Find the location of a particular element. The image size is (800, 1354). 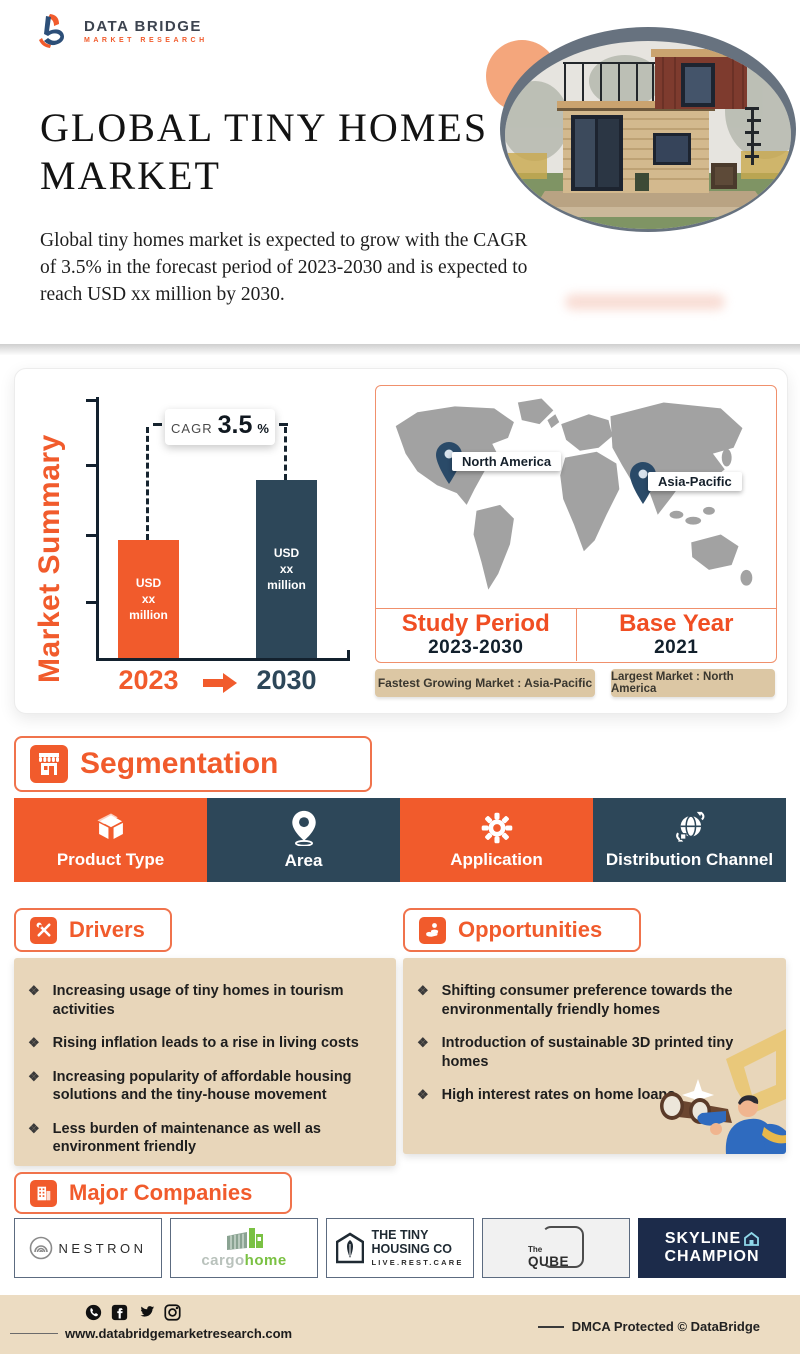

opportunity-text: High interest rates on home loans is located at coordinates (558, 1095).